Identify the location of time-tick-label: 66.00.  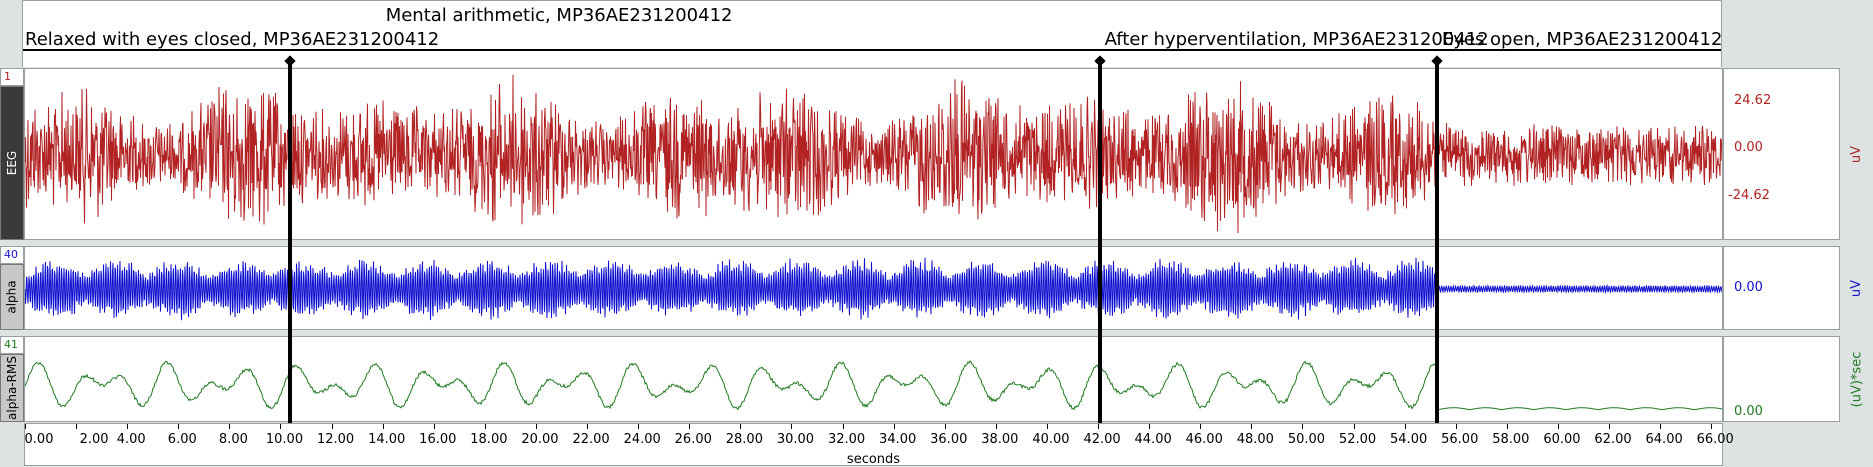
(1715, 439).